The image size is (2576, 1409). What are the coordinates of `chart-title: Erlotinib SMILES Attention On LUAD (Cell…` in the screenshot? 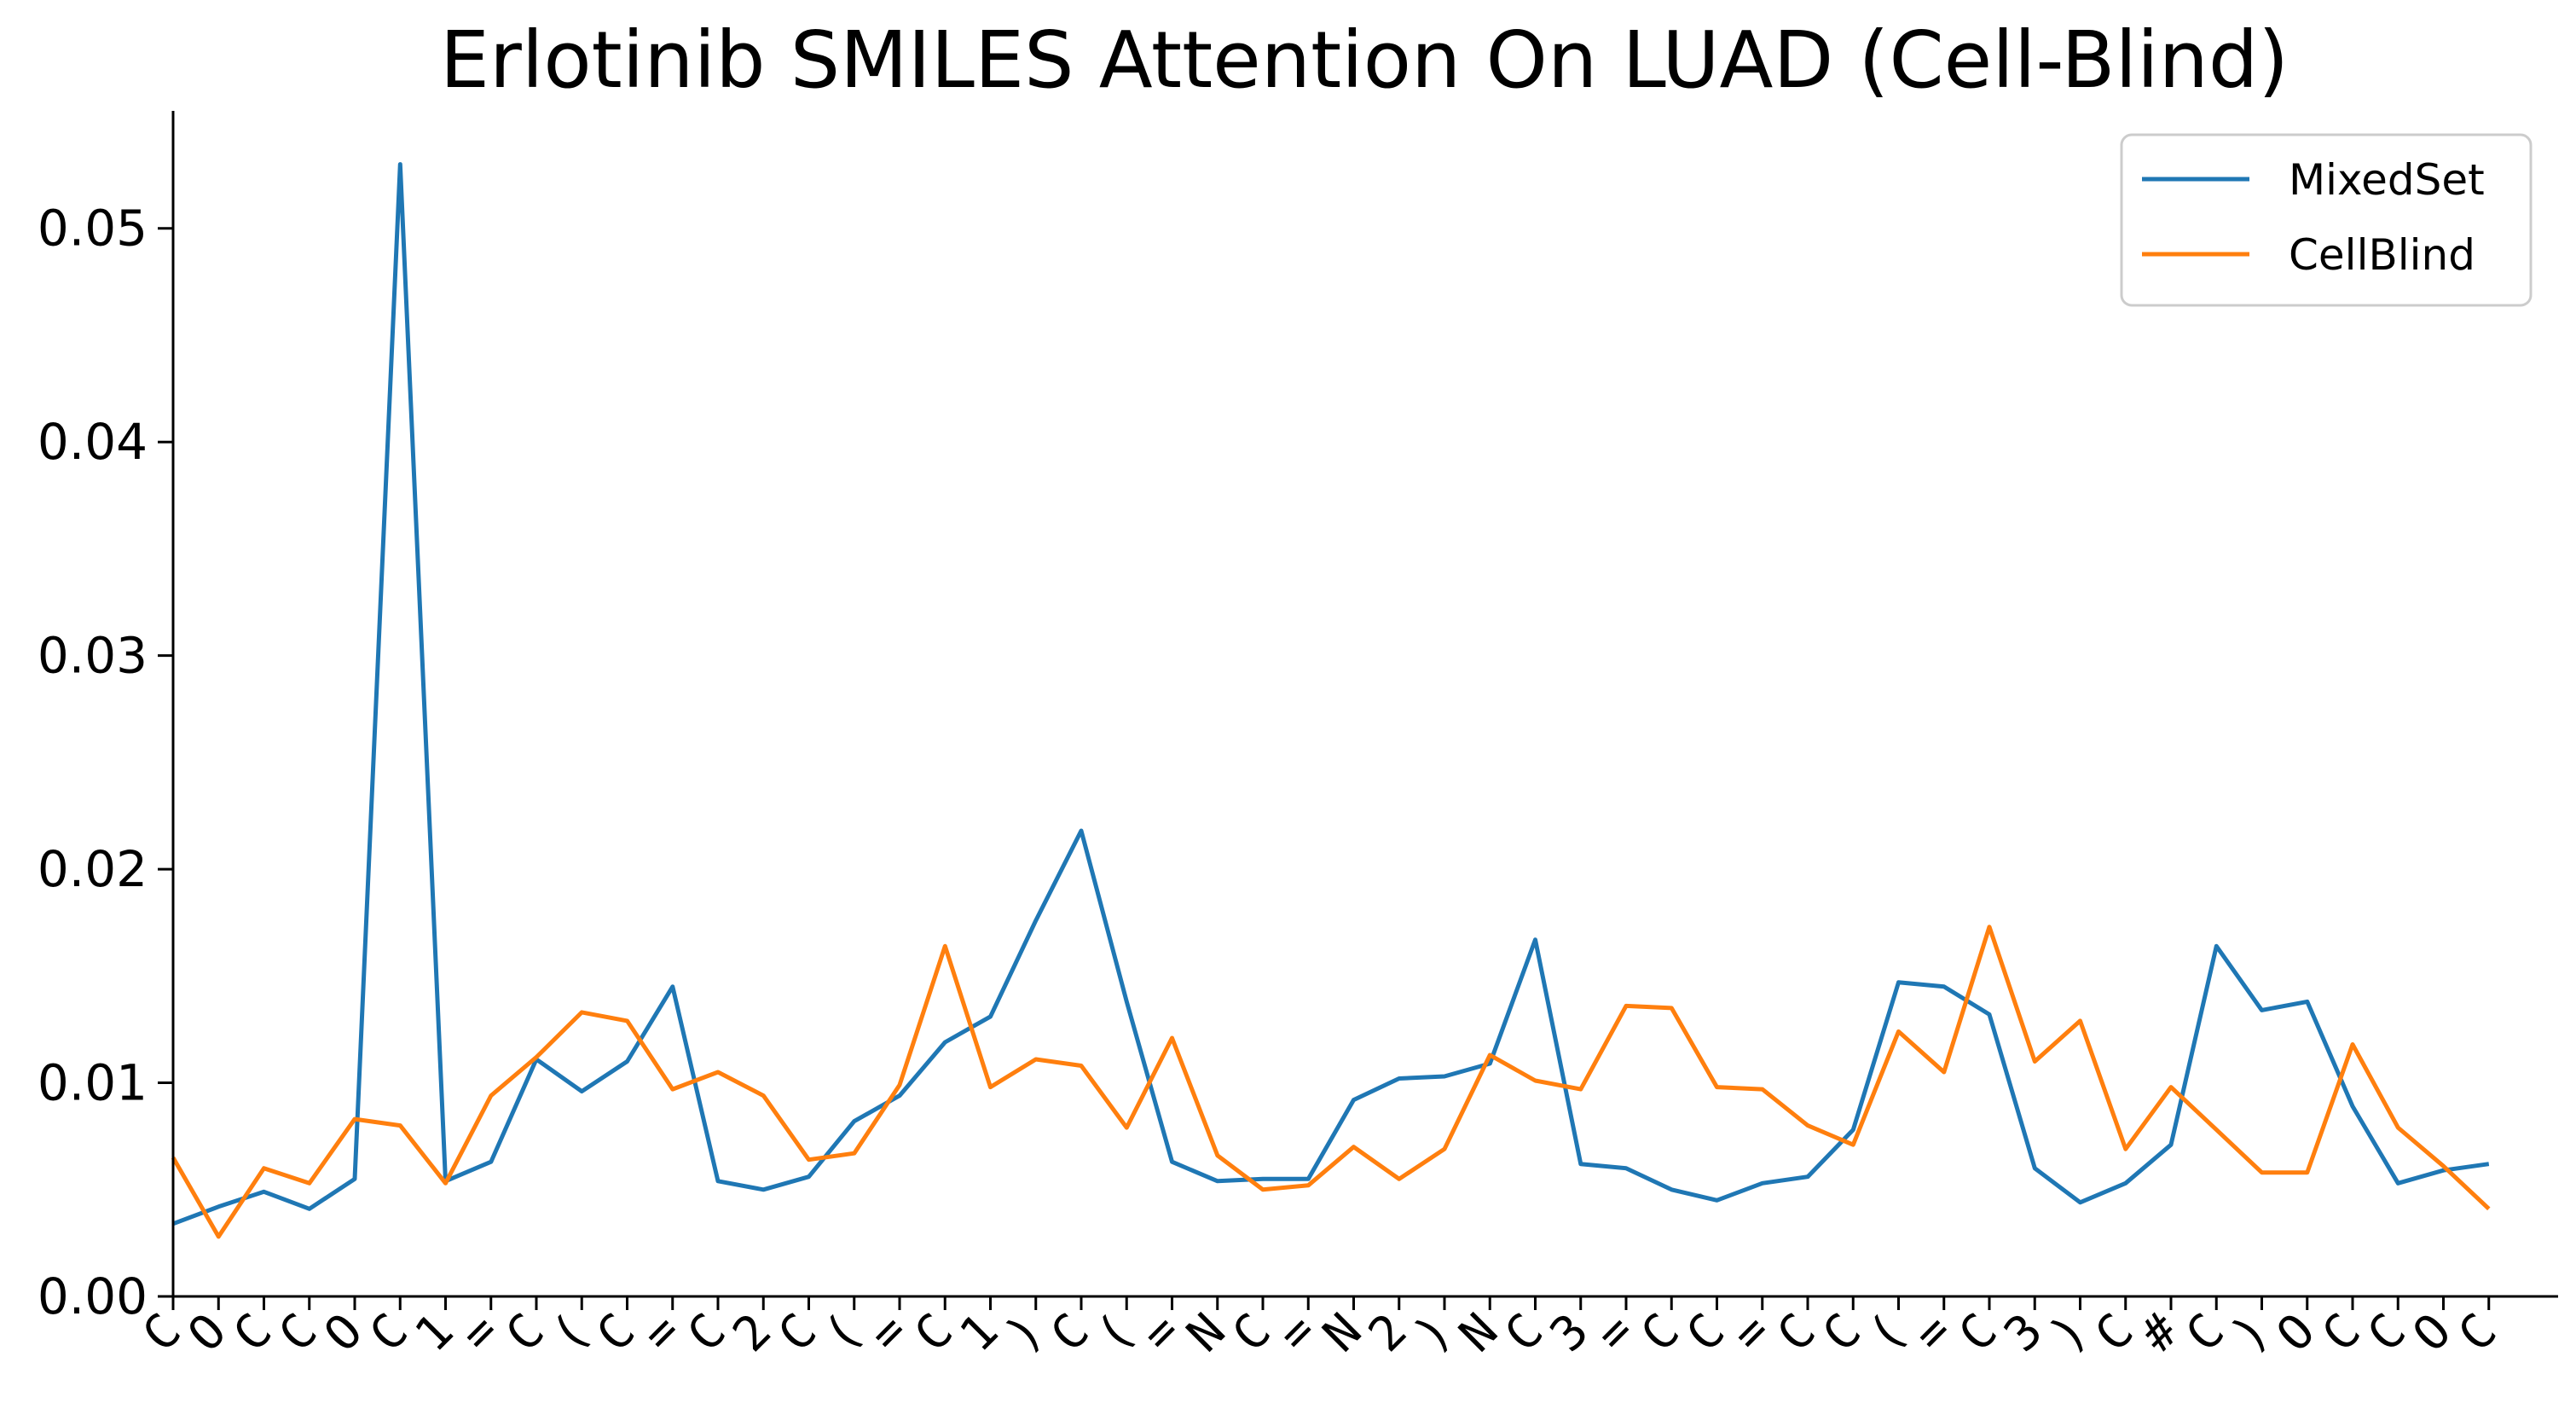 It's located at (1364, 60).